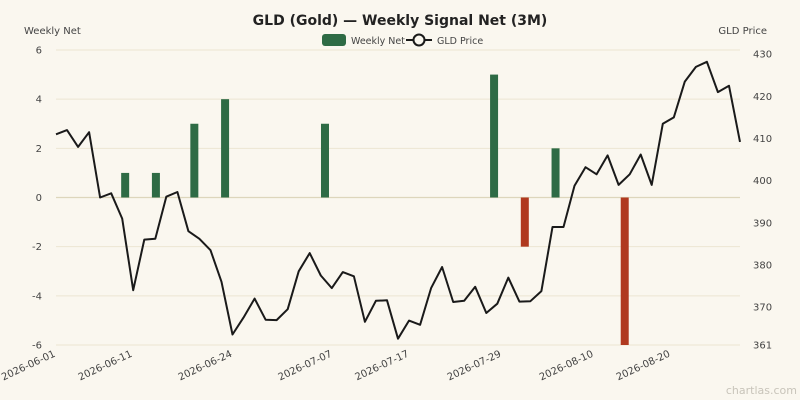 The height and width of the screenshot is (400, 800). I want to click on x-tick-label: 2026-06-01, so click(28, 366).